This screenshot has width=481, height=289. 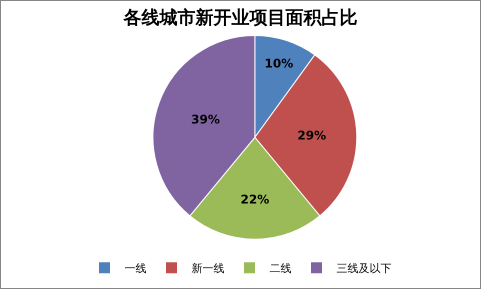 I want to click on data-label: 10%, so click(x=279, y=63).